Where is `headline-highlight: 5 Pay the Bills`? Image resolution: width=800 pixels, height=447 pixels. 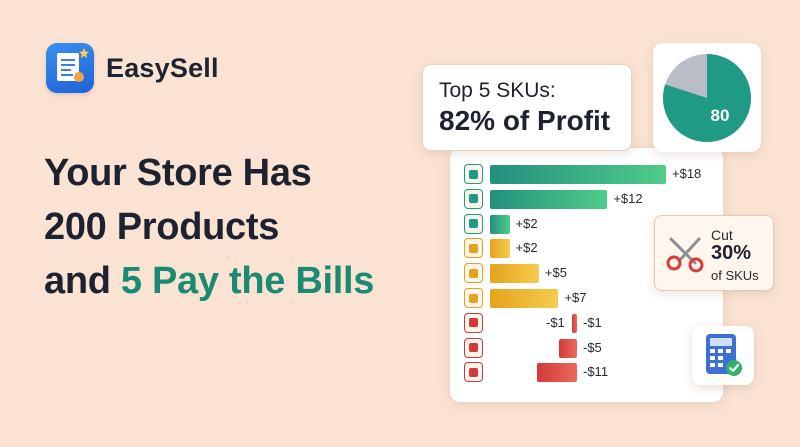
headline-highlight: 5 Pay the Bills is located at coordinates (247, 281).